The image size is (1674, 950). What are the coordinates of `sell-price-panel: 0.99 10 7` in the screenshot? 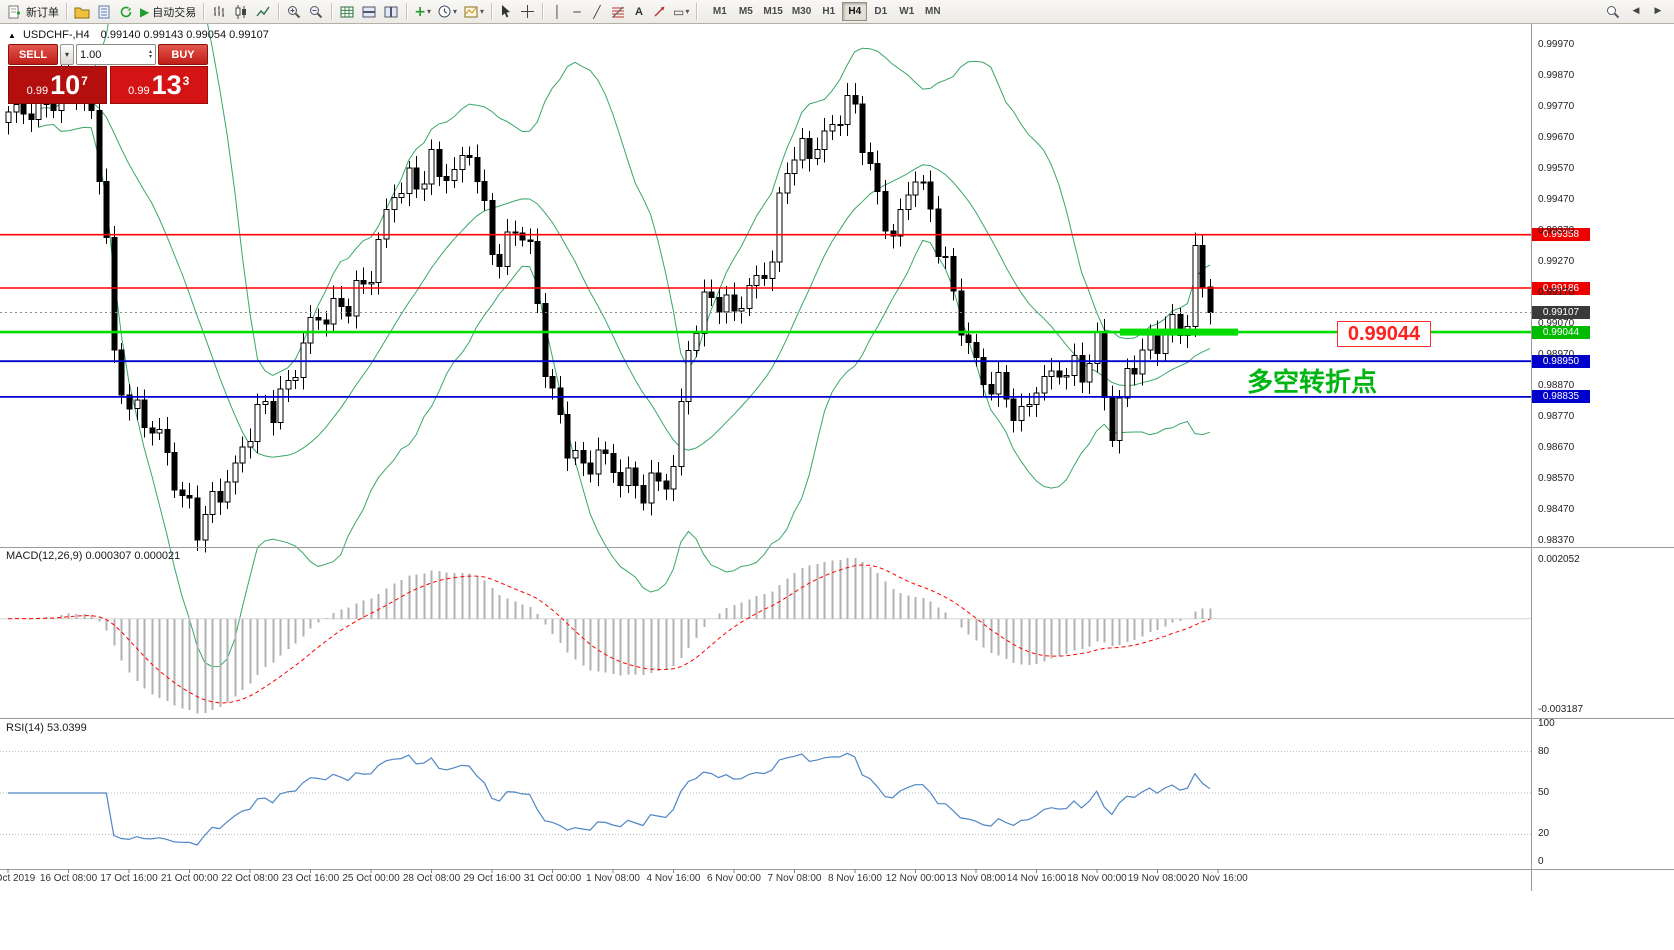 It's located at (57, 85).